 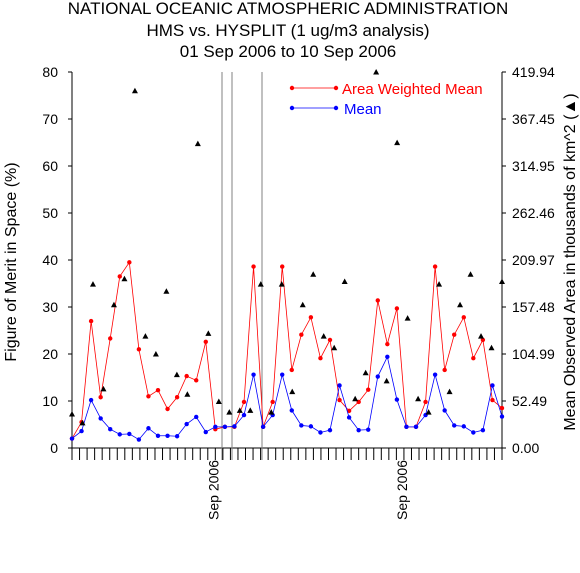 I want to click on right-tick-label: 104.99, so click(x=533, y=354).